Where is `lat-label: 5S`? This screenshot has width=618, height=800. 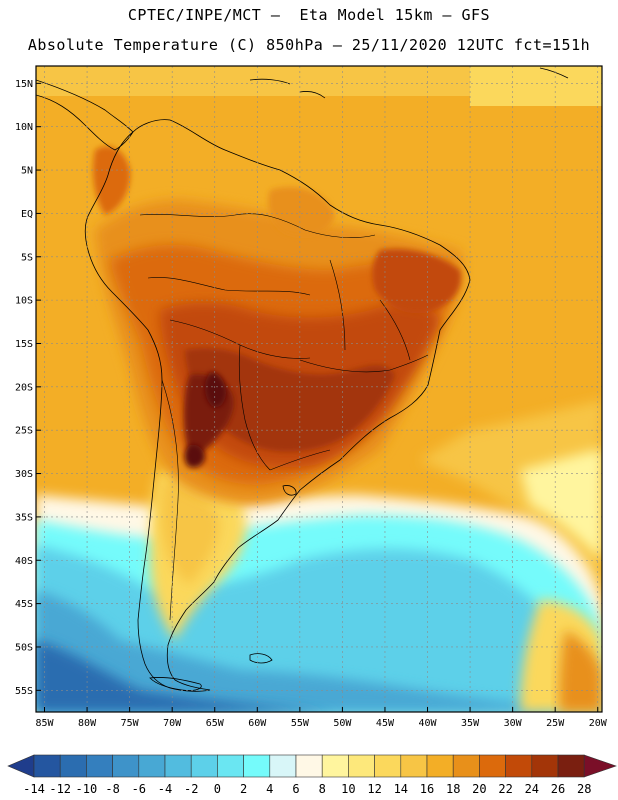 lat-label: 5S is located at coordinates (27, 257).